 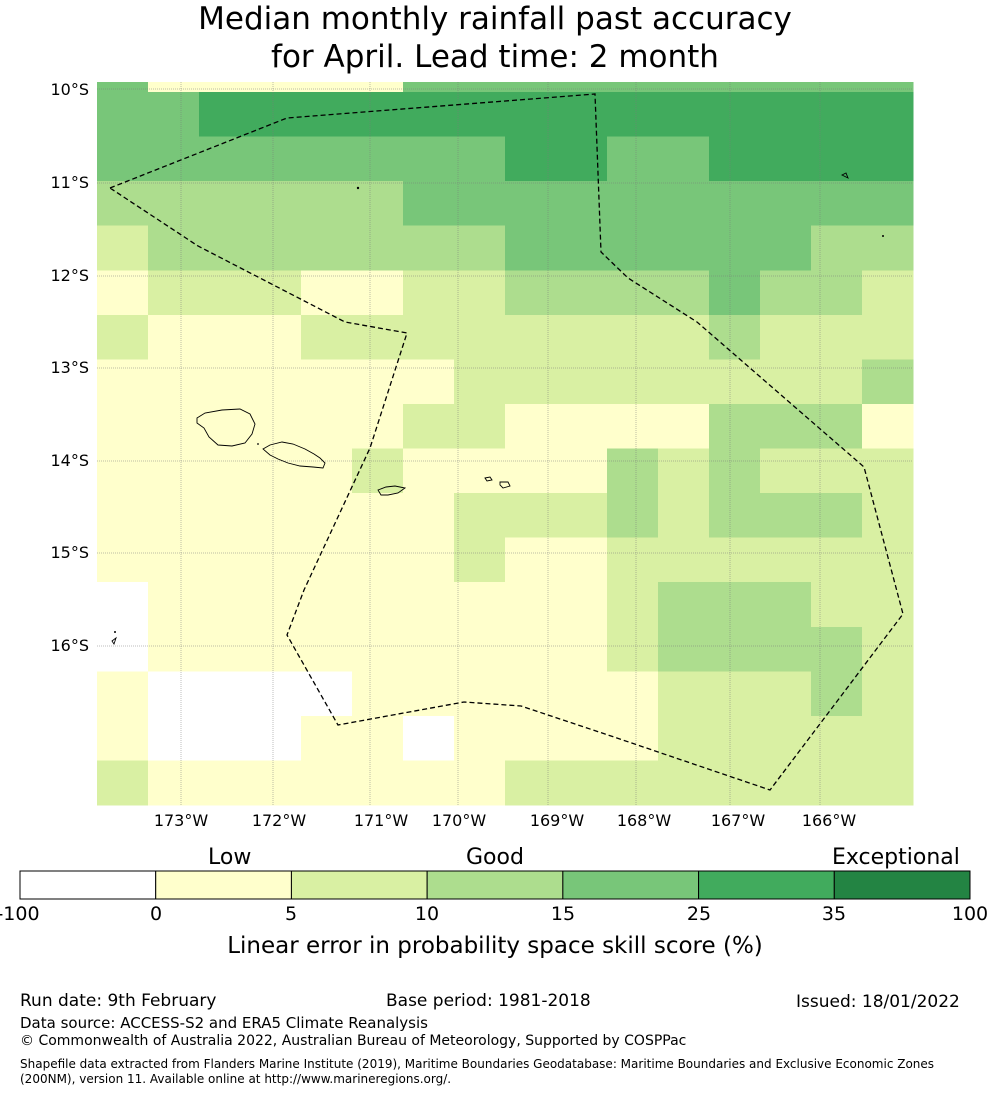 I want to click on island-swains, so click(x=844, y=175).